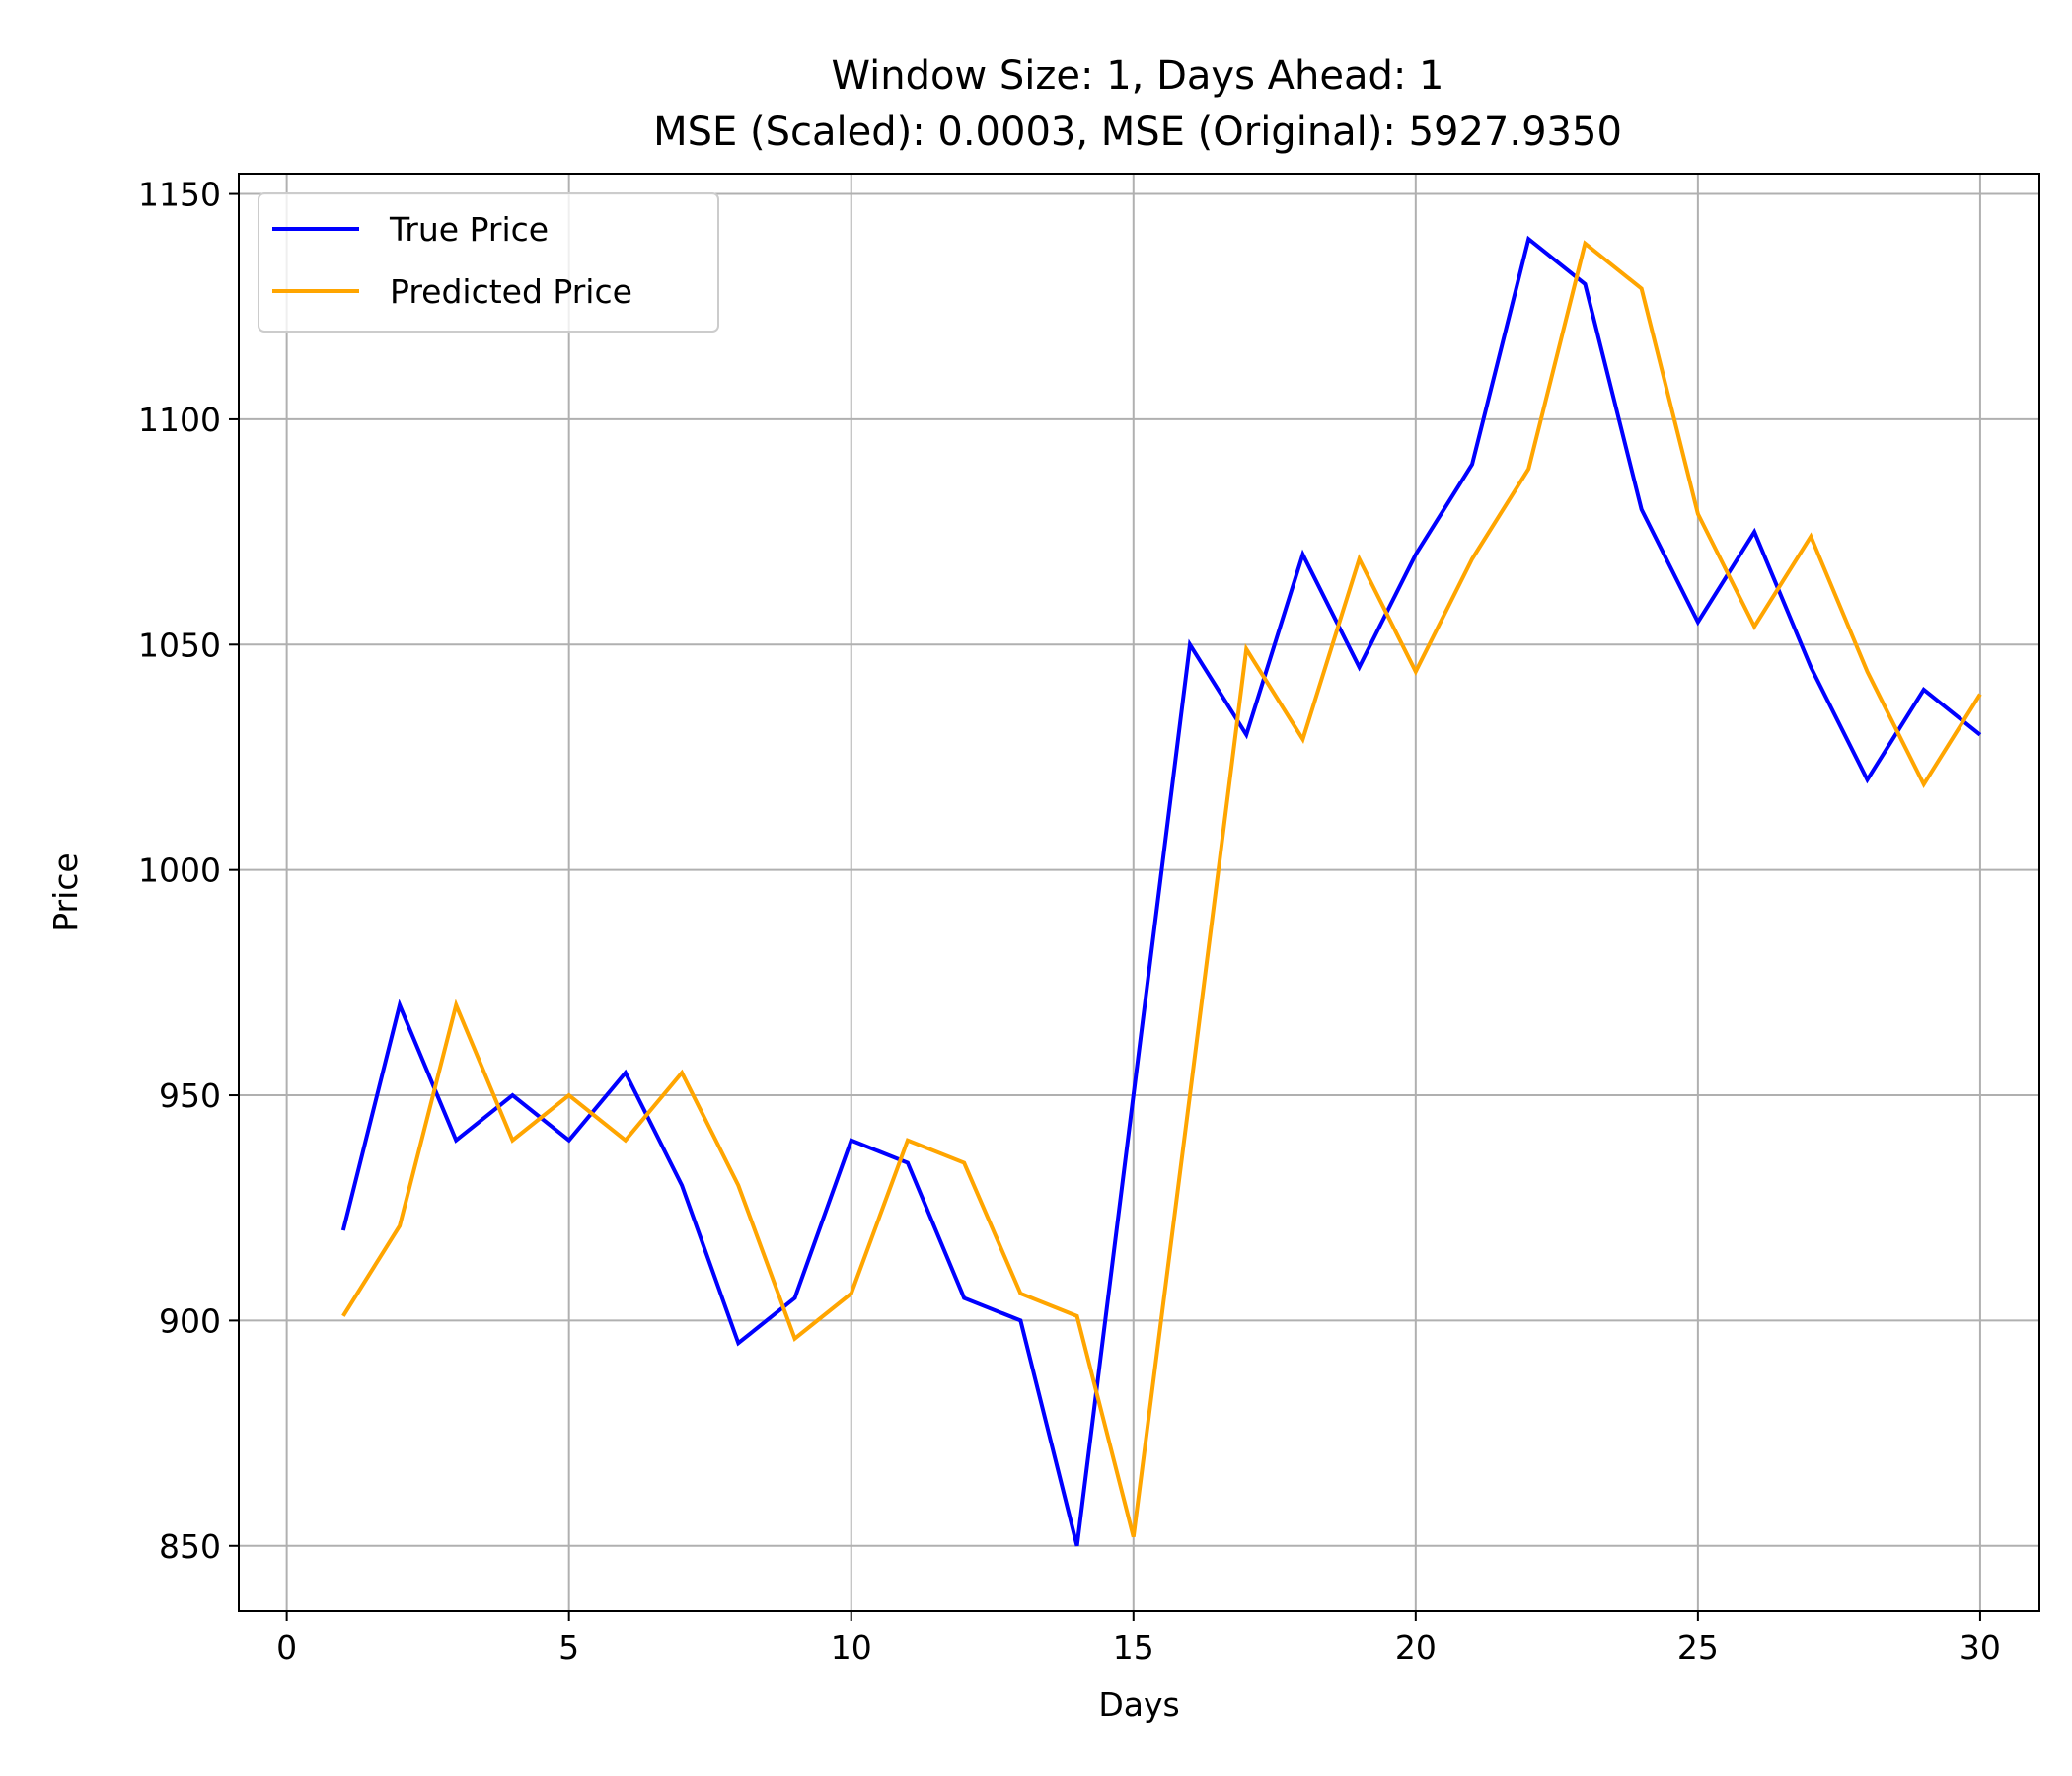 The image size is (2072, 1776). I want to click on x-tick-label: 20, so click(1416, 1647).